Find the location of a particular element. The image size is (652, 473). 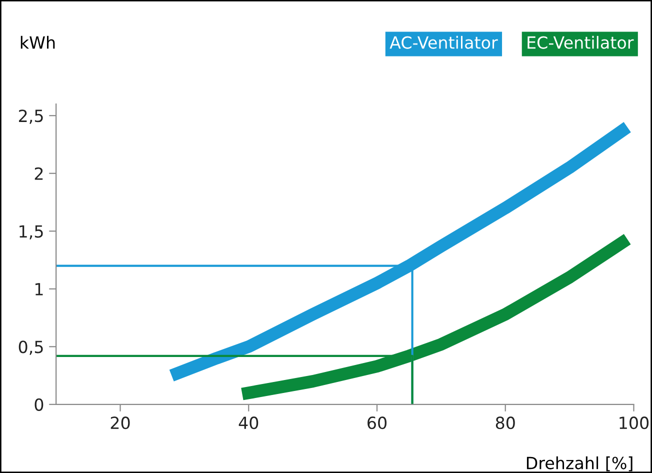

y-tick-label: 2 is located at coordinates (38, 173).